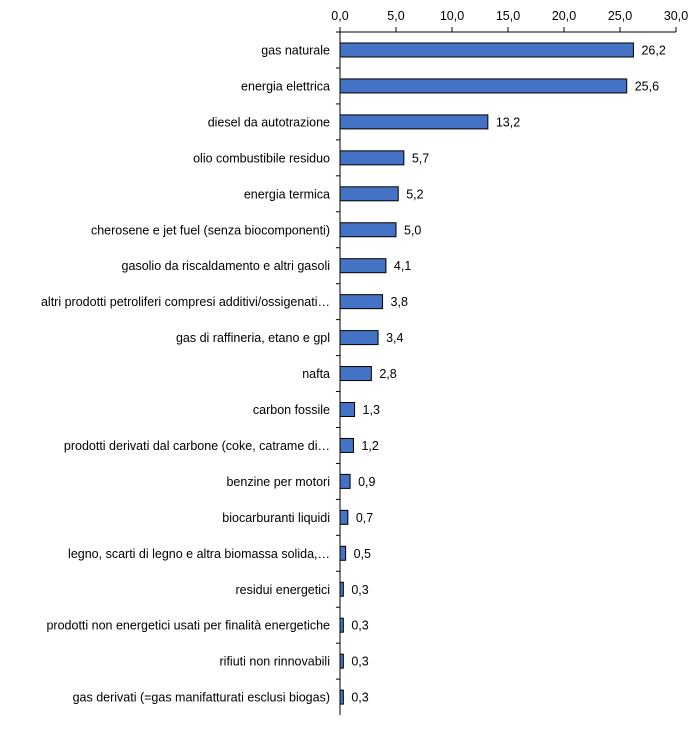 The image size is (700, 733). Describe the element at coordinates (295, 51) in the screenshot. I see `category-label: gas naturale` at that location.